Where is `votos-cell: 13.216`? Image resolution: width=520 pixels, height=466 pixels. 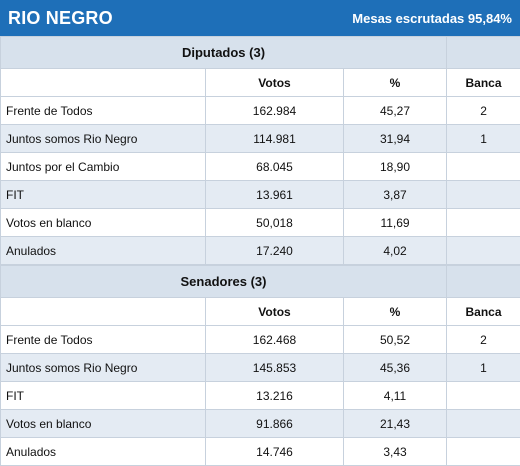
votos-cell: 13.216 is located at coordinates (275, 396).